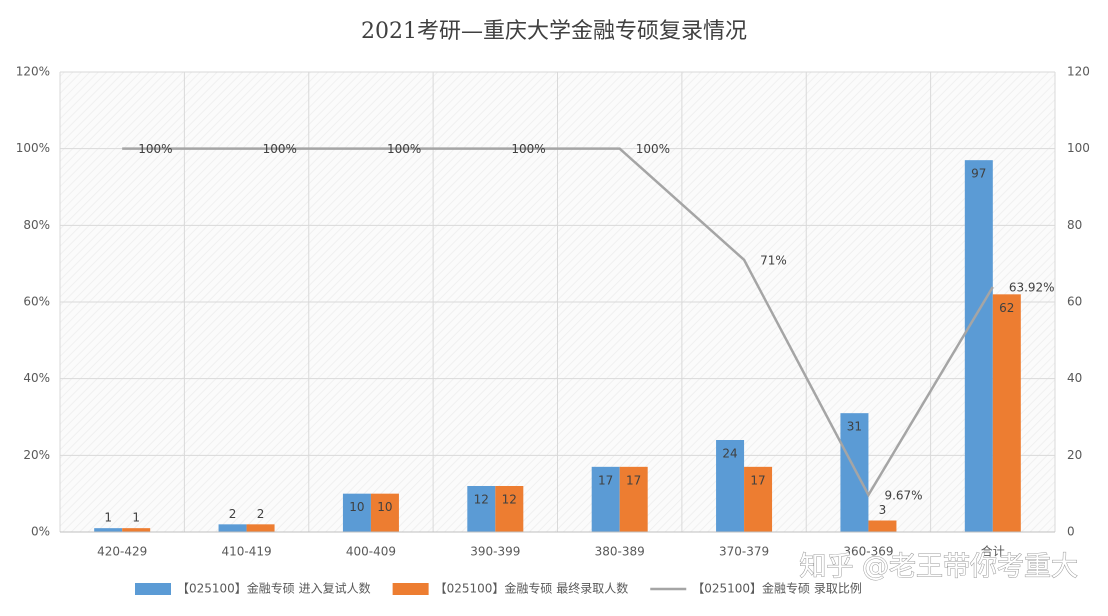 Image resolution: width=1108 pixels, height=616 pixels. Describe the element at coordinates (868, 552) in the screenshot. I see `x-tick-label: 360-369` at that location.